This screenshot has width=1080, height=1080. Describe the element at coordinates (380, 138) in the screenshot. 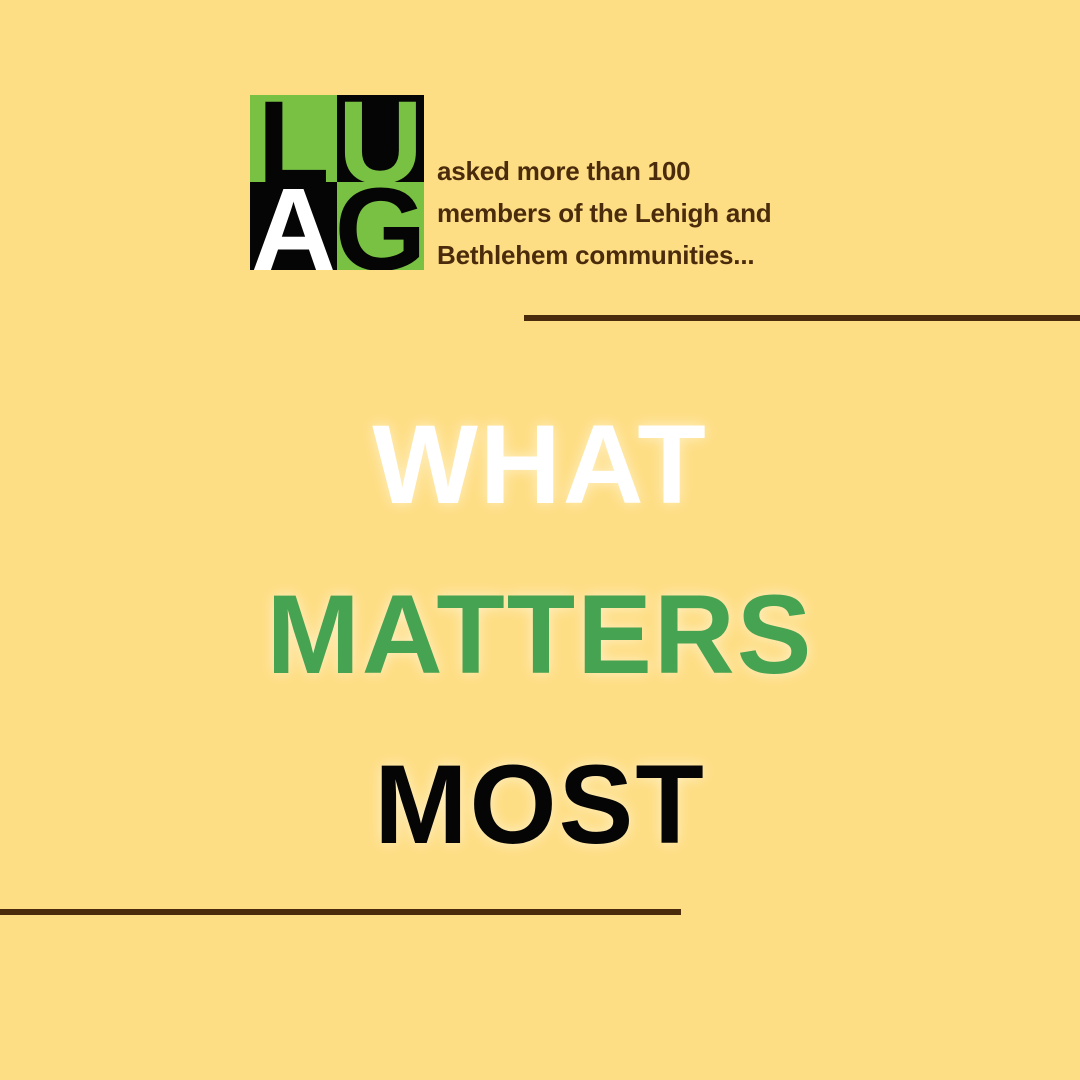

I see `logo-letter-u: U` at that location.